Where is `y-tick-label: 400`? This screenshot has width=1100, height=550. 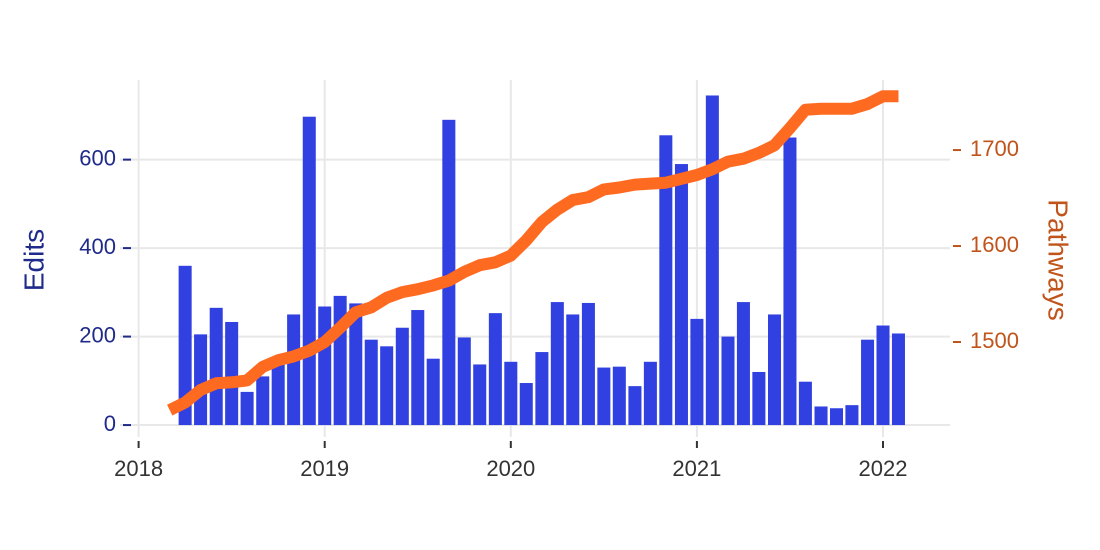
y-tick-label: 400 is located at coordinates (97, 246).